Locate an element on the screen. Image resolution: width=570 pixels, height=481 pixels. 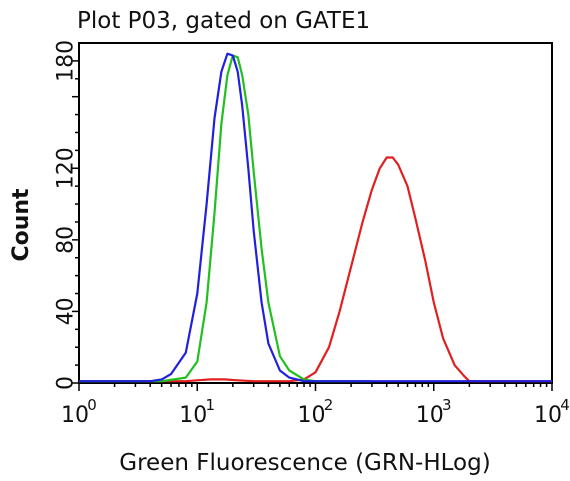
y-tick-label: 40 is located at coordinates (66, 311).